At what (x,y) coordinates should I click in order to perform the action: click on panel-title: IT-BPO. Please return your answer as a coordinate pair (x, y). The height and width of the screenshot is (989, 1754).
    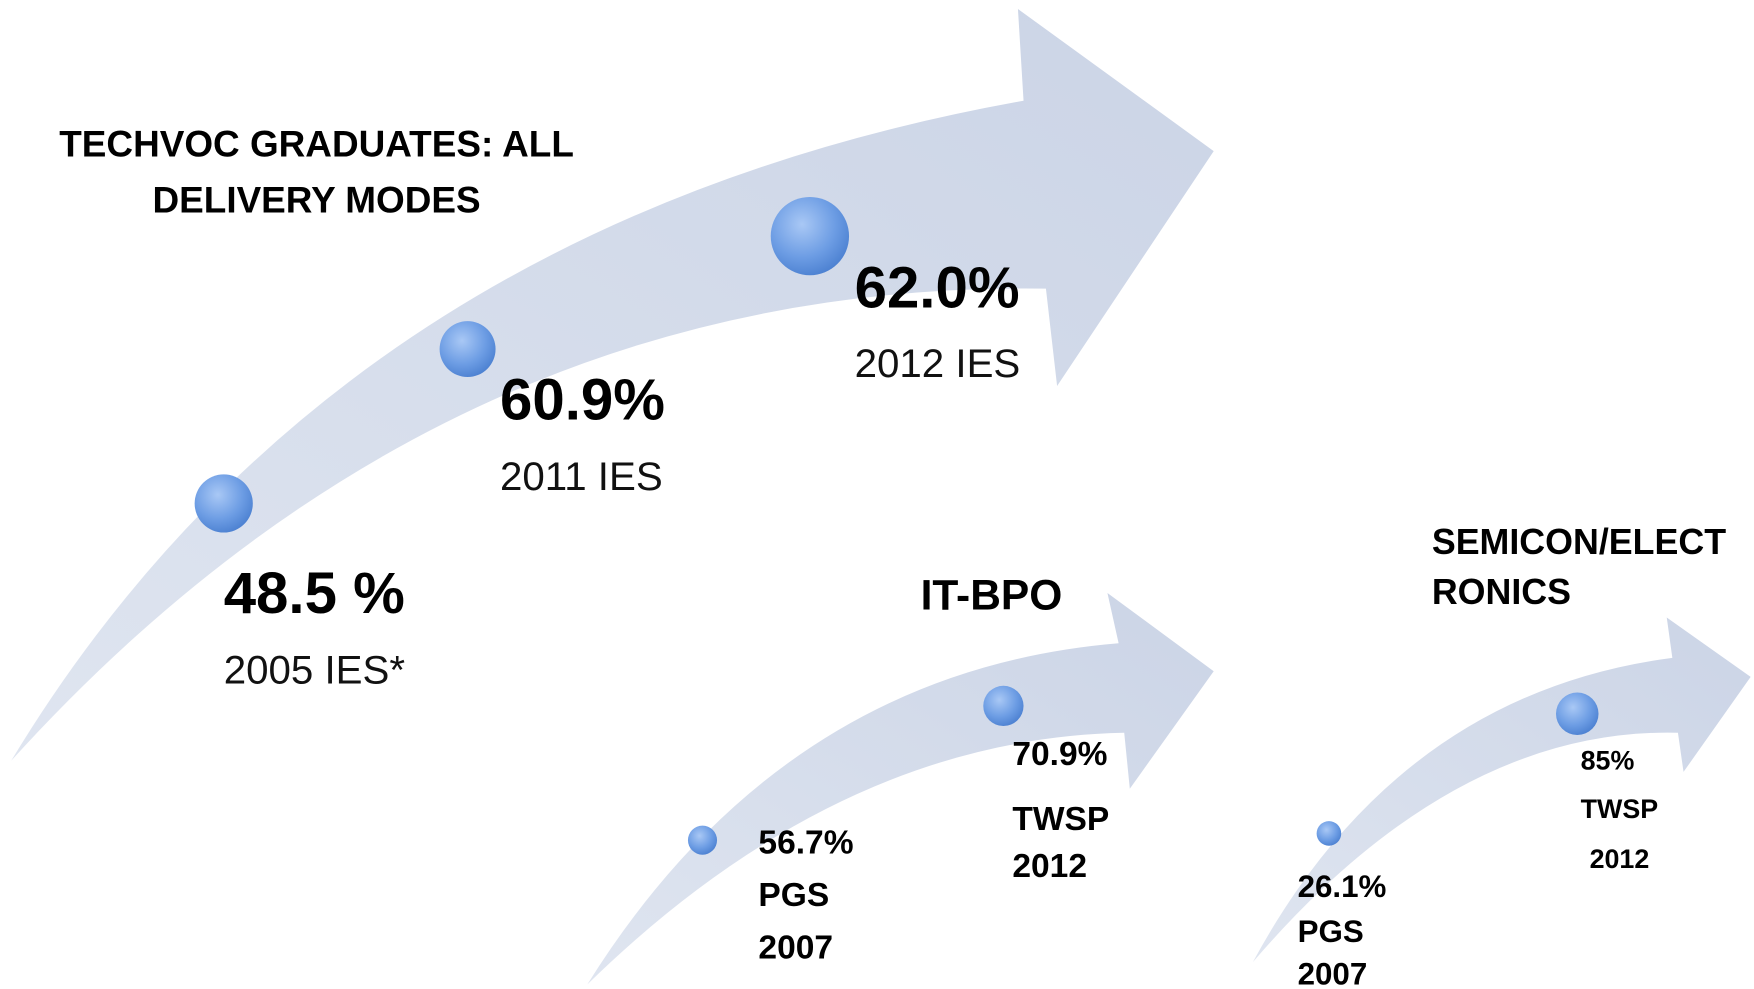
    Looking at the image, I should click on (992, 596).